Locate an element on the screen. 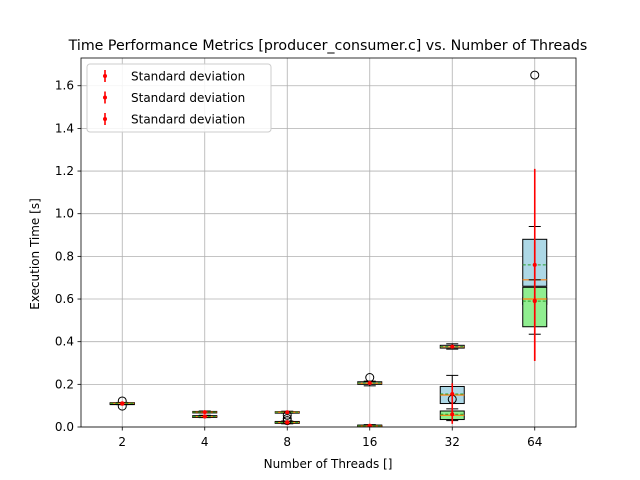  y-axis-label: Execution Time [s] is located at coordinates (35, 254).